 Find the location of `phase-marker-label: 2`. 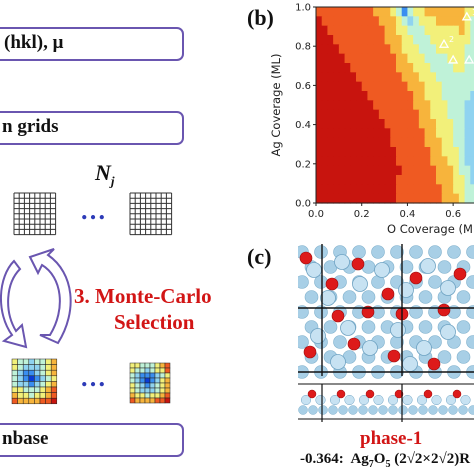

phase-marker-label: 2 is located at coordinates (451, 39).